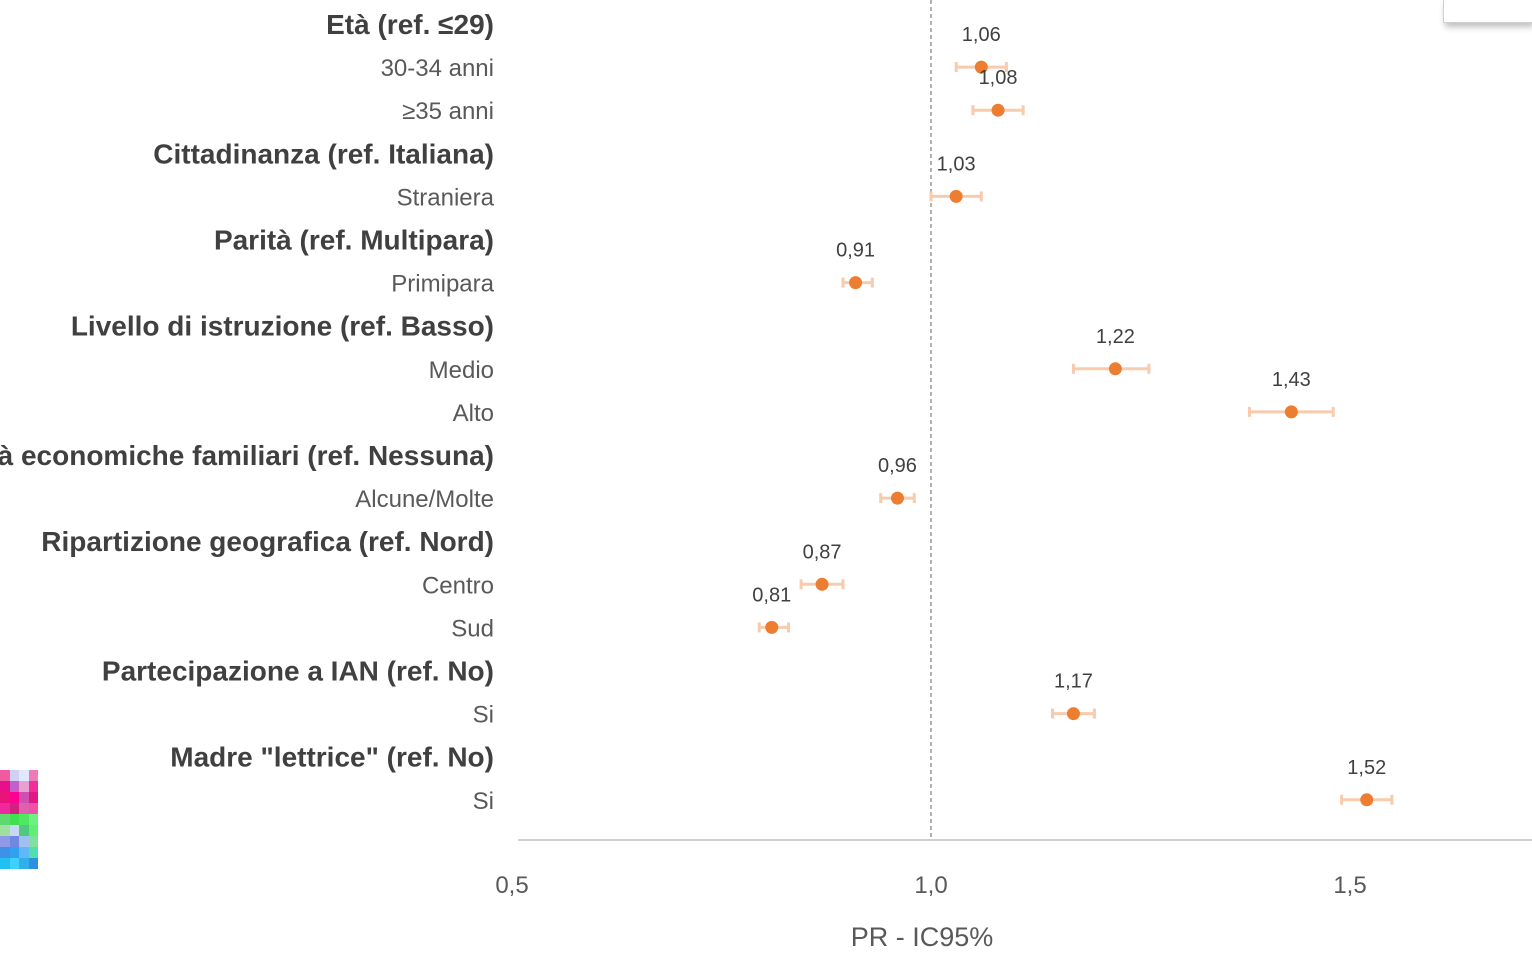  Describe the element at coordinates (1073, 682) in the screenshot. I see `data-label: 1,17` at that location.